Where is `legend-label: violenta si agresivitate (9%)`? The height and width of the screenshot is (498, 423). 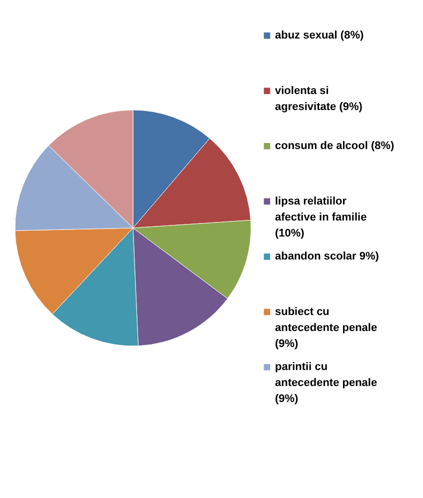 legend-label: violenta si agresivitate (9%) is located at coordinates (319, 98).